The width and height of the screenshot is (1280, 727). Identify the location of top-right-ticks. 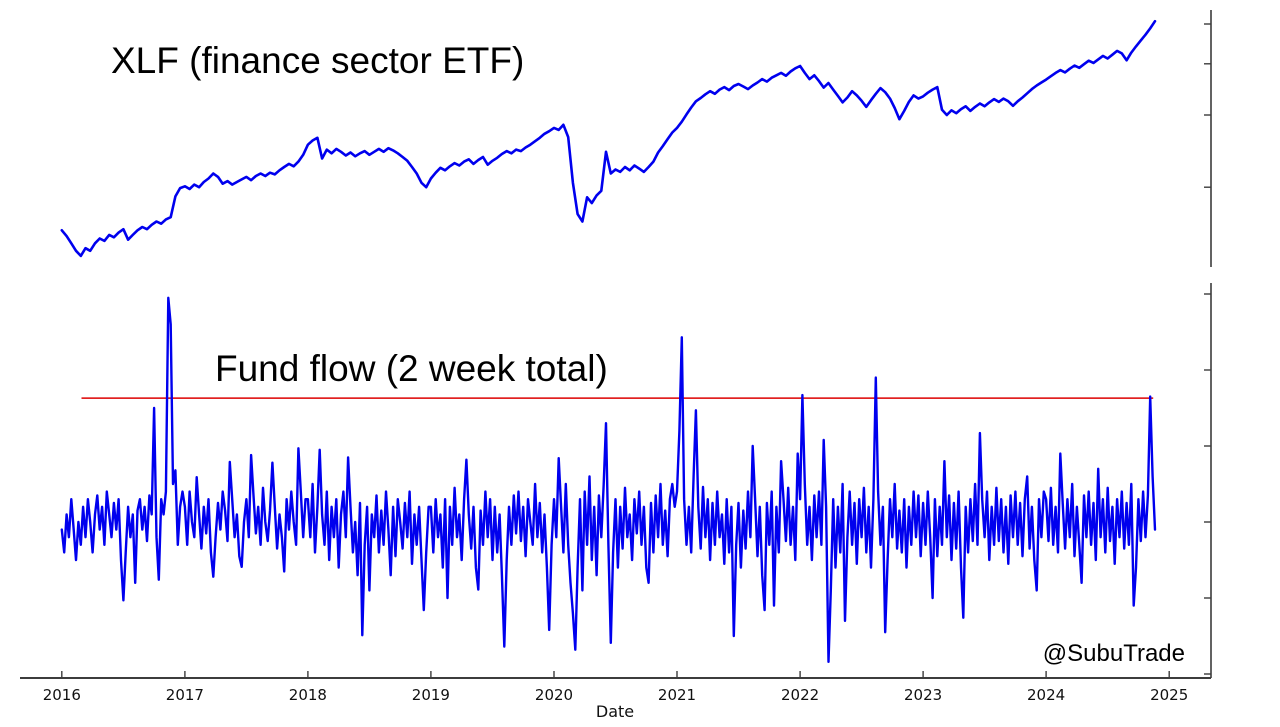
(1207, 105).